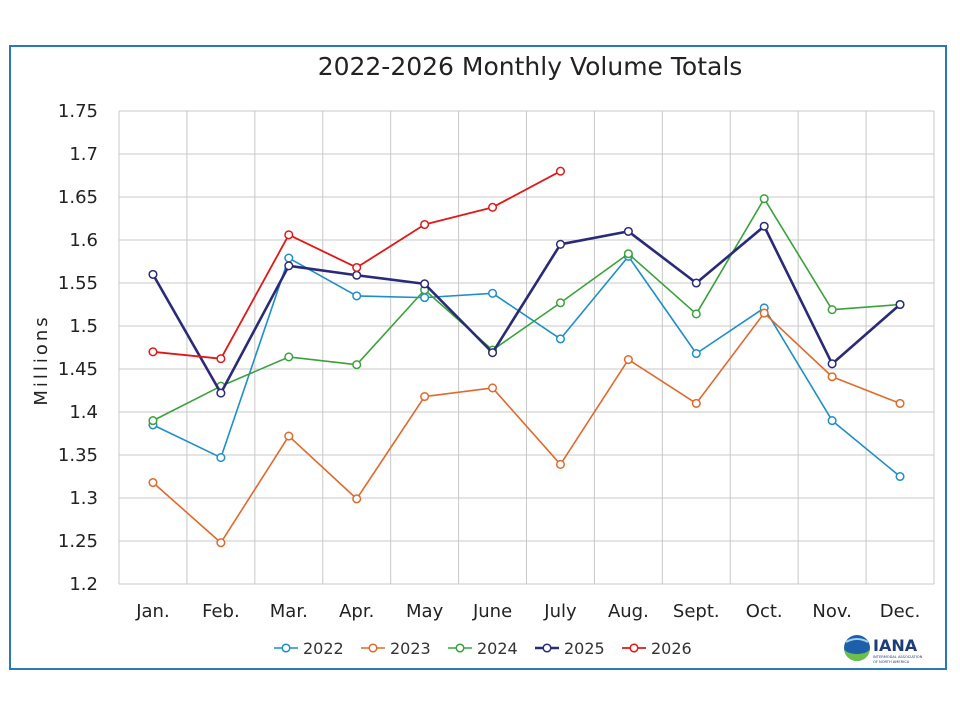 Image resolution: width=960 pixels, height=720 pixels. What do you see at coordinates (560, 611) in the screenshot?
I see `x-tick-label: July` at bounding box center [560, 611].